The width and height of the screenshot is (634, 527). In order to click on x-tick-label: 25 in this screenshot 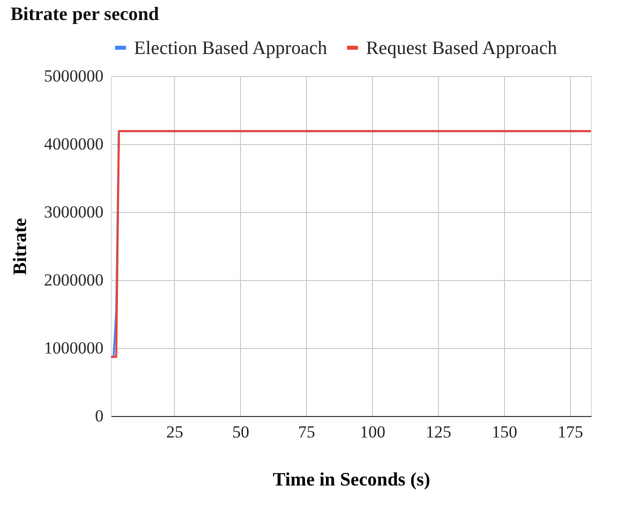, I will do `click(175, 432)`.